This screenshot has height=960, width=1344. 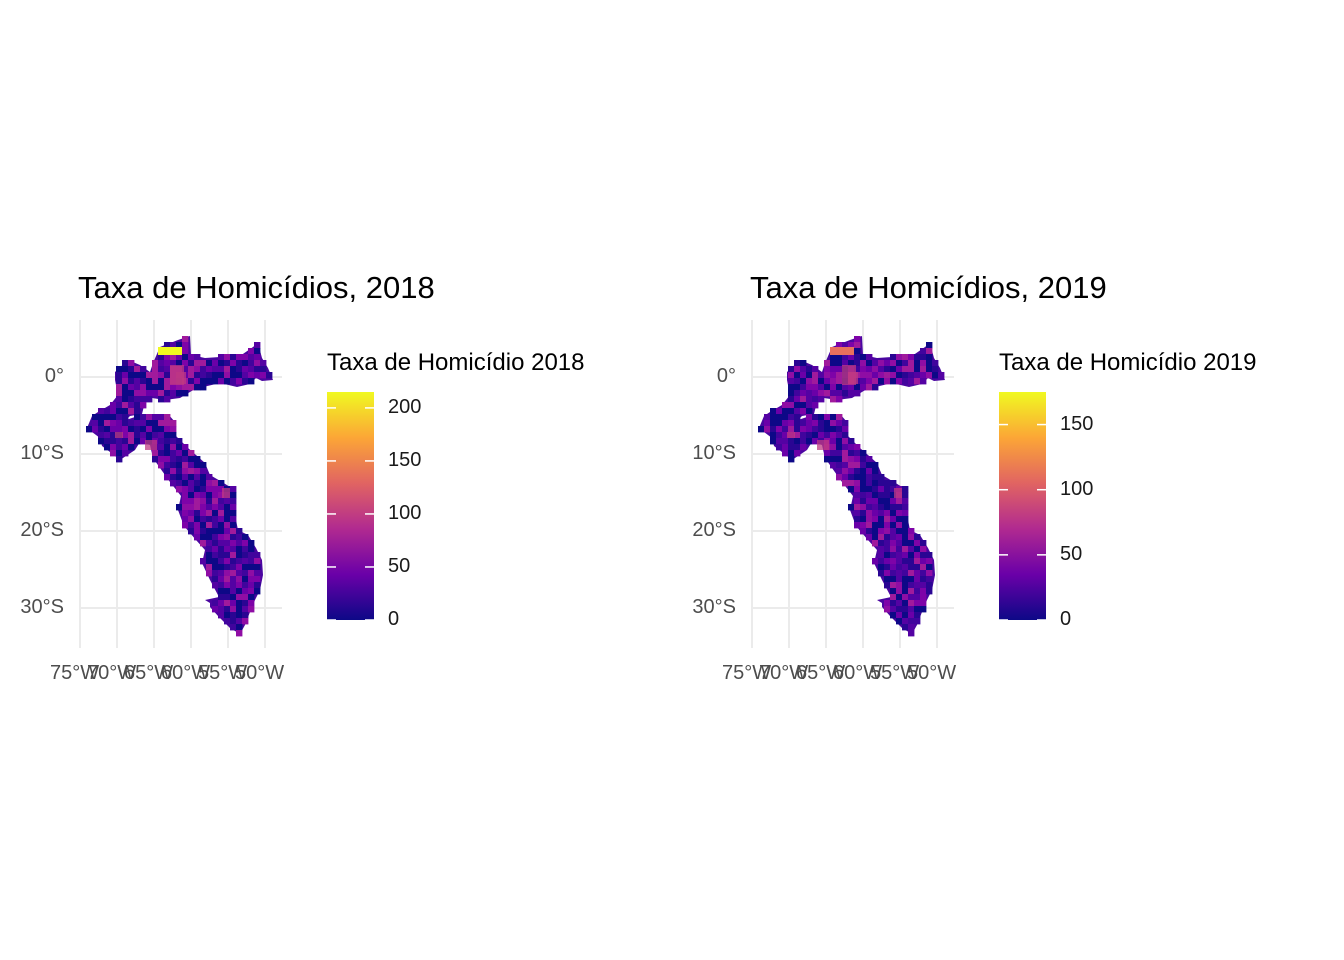 What do you see at coordinates (714, 453) in the screenshot?
I see `y-axis-label: 10°S` at bounding box center [714, 453].